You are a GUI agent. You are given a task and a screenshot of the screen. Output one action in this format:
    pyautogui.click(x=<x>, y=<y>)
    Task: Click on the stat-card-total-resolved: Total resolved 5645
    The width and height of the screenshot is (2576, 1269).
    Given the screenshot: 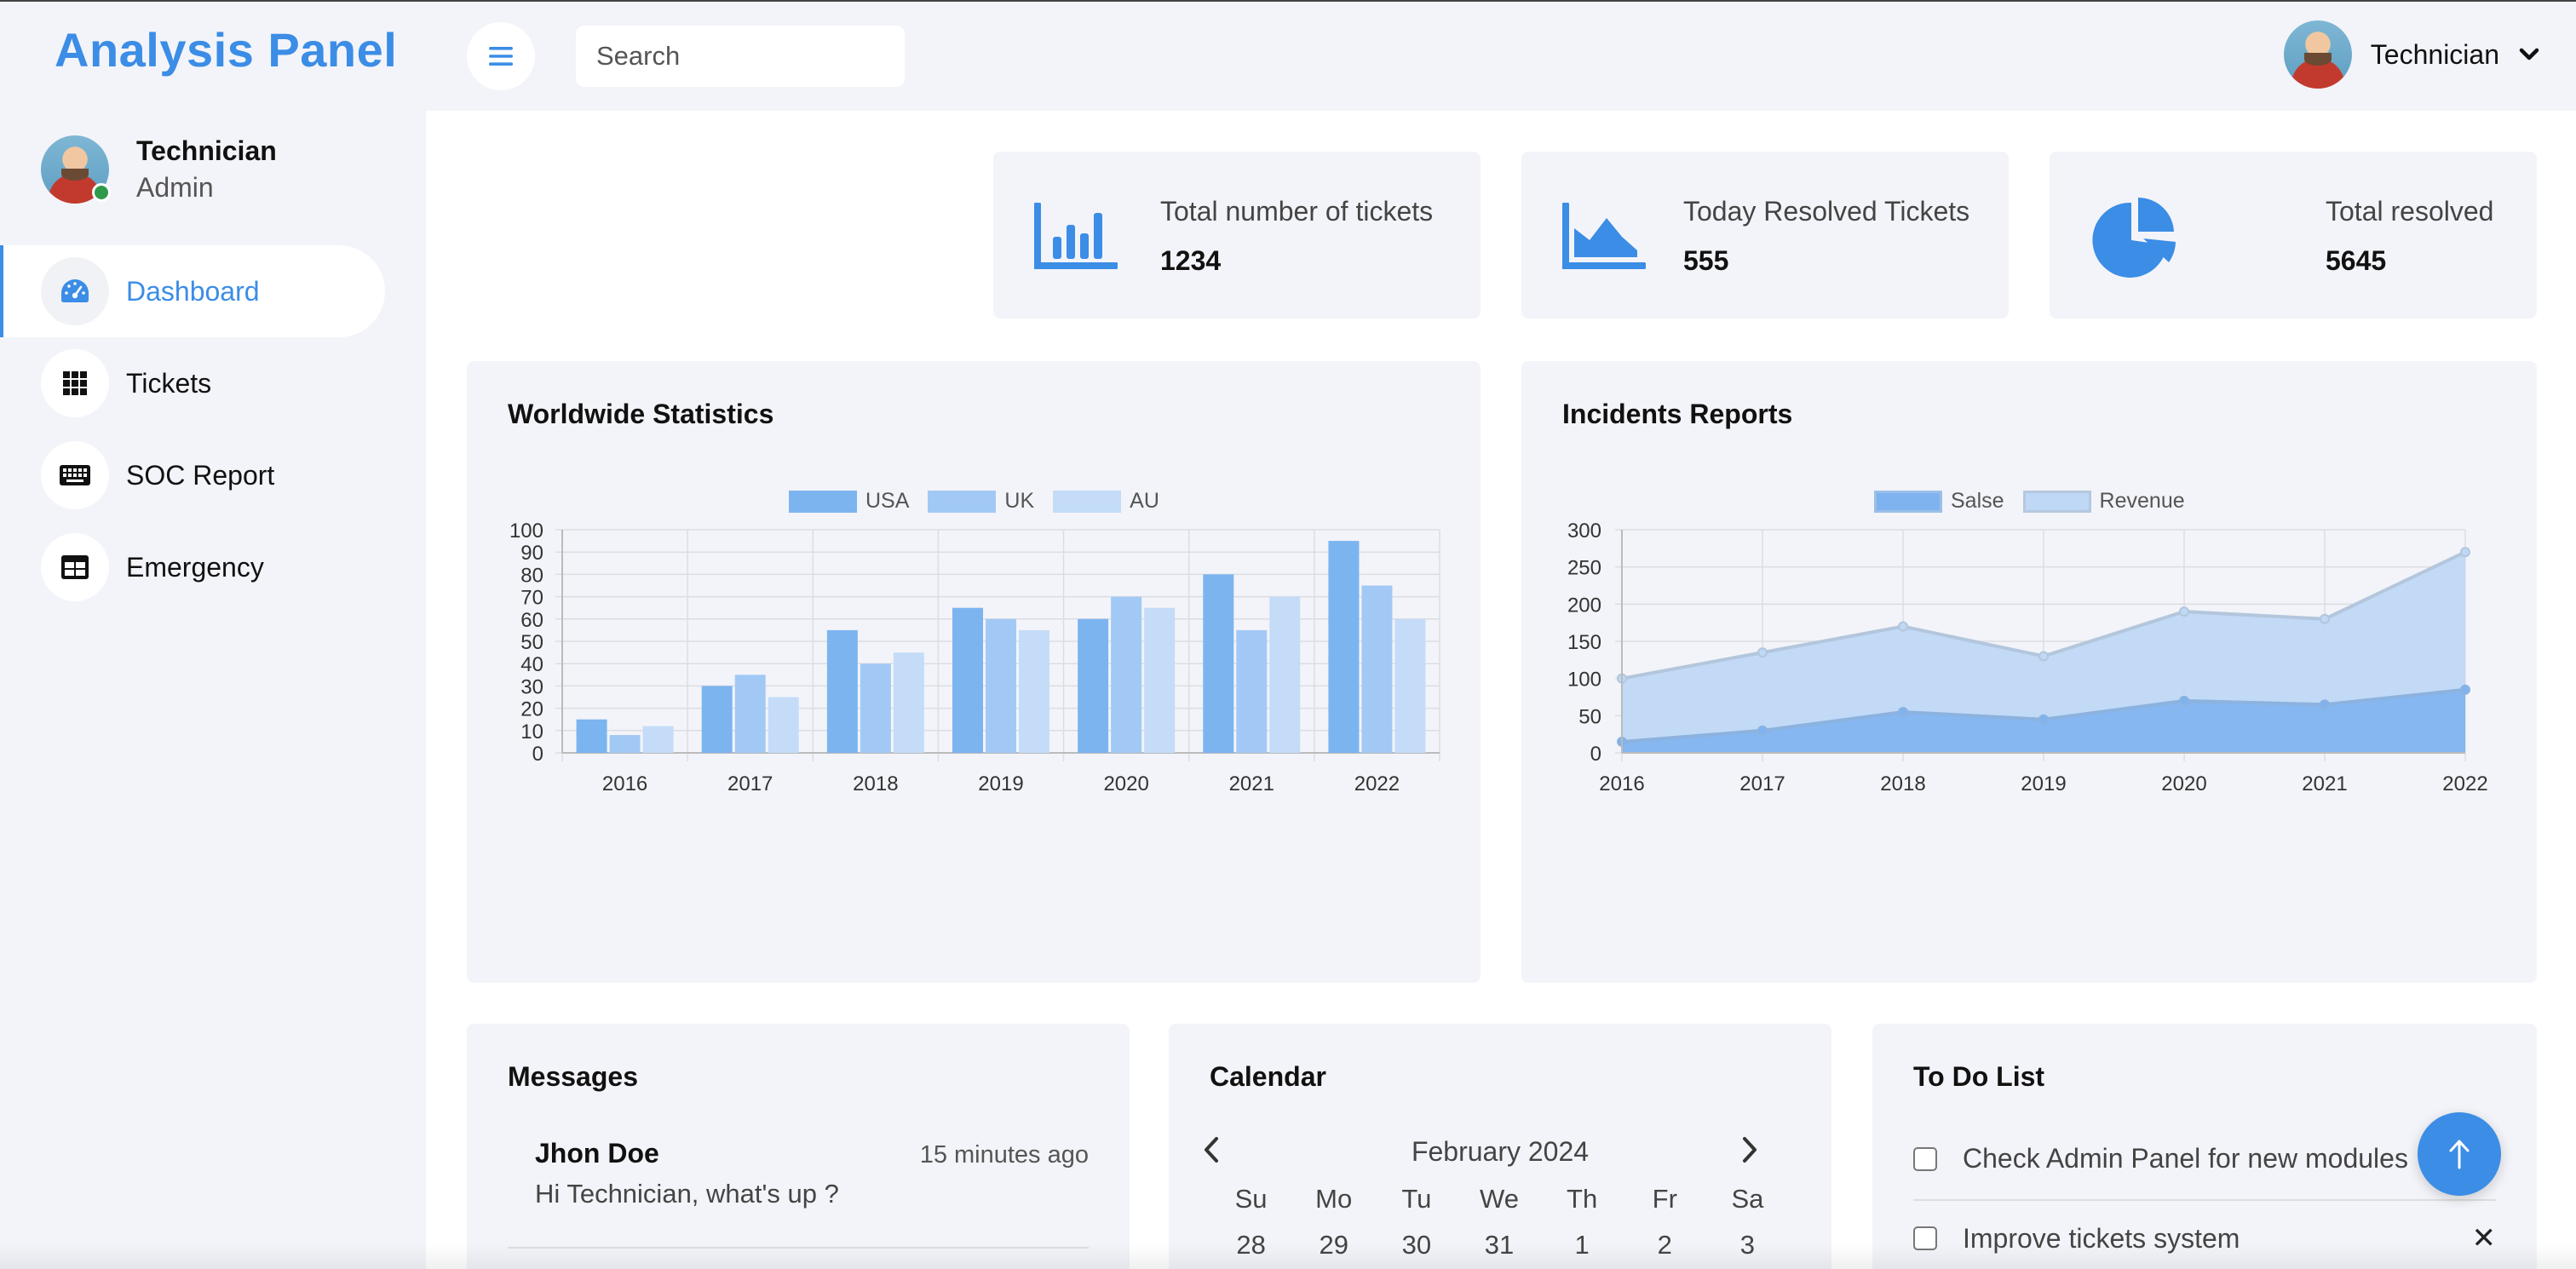 What is the action you would take?
    pyautogui.click(x=2293, y=235)
    